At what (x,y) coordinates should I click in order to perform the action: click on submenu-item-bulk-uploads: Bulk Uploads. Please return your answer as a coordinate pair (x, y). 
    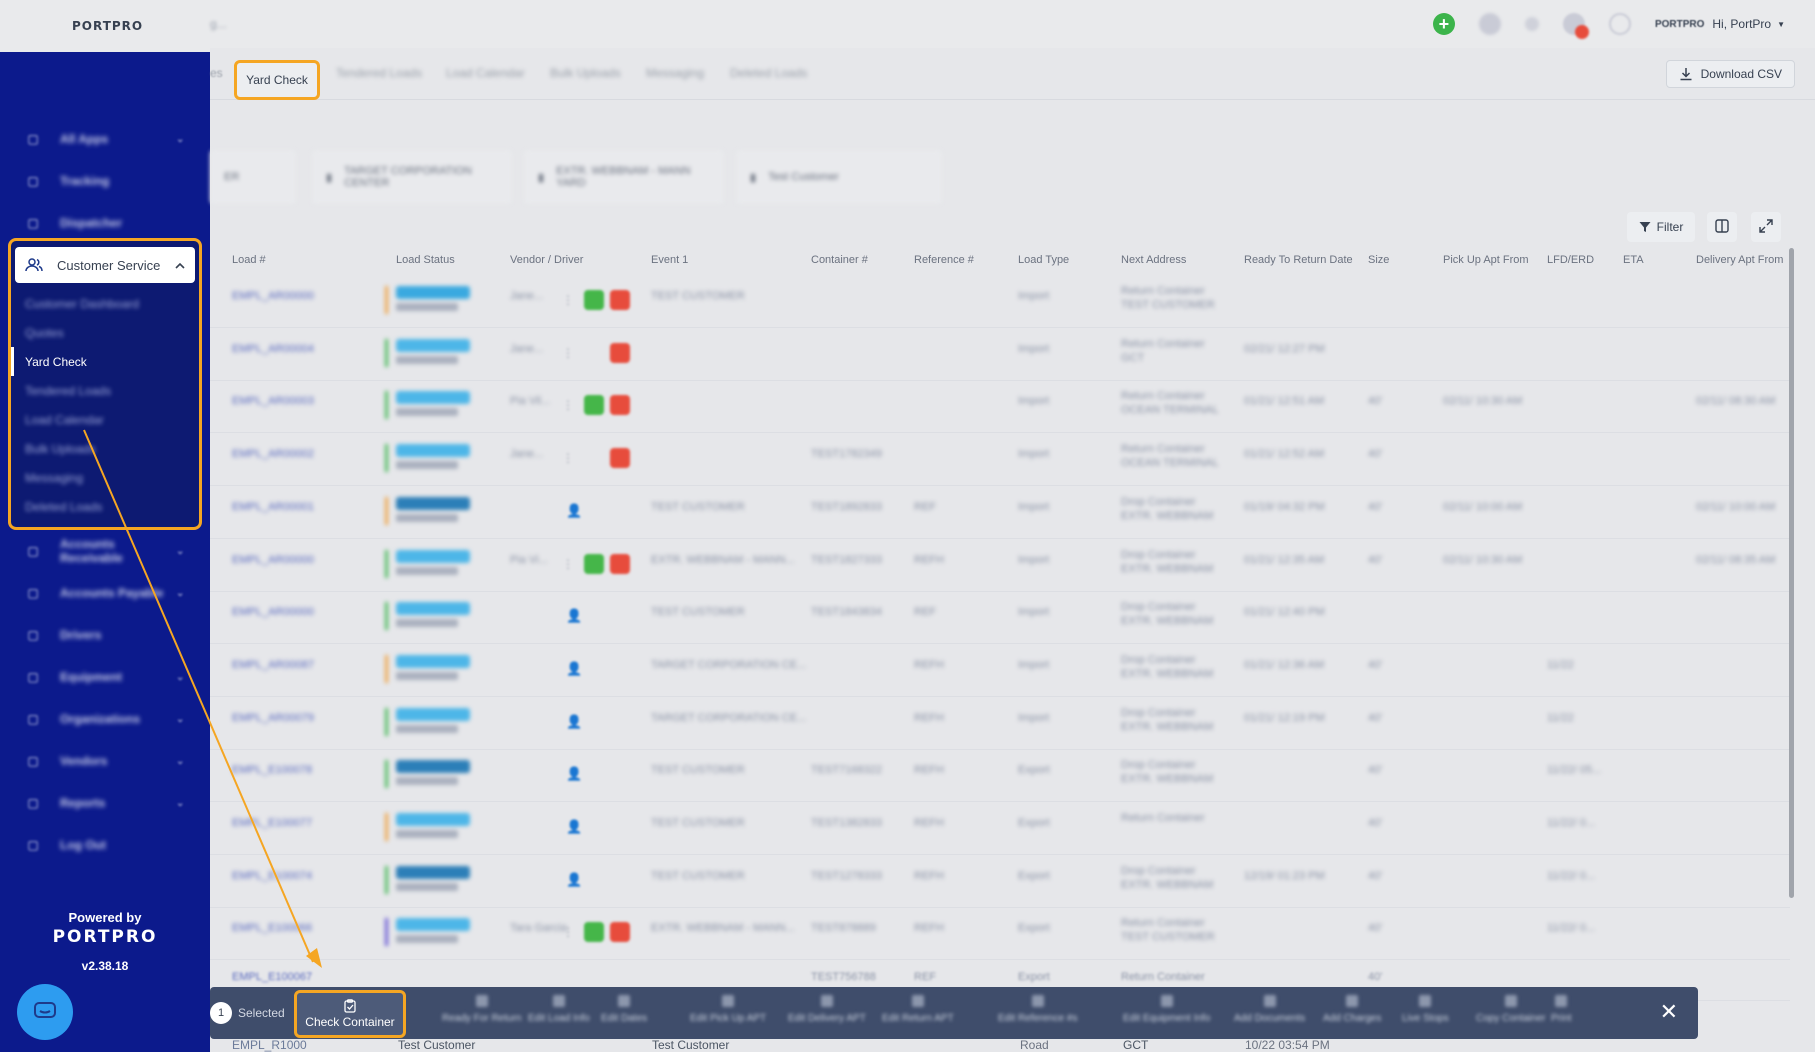
    Looking at the image, I should click on (105, 448).